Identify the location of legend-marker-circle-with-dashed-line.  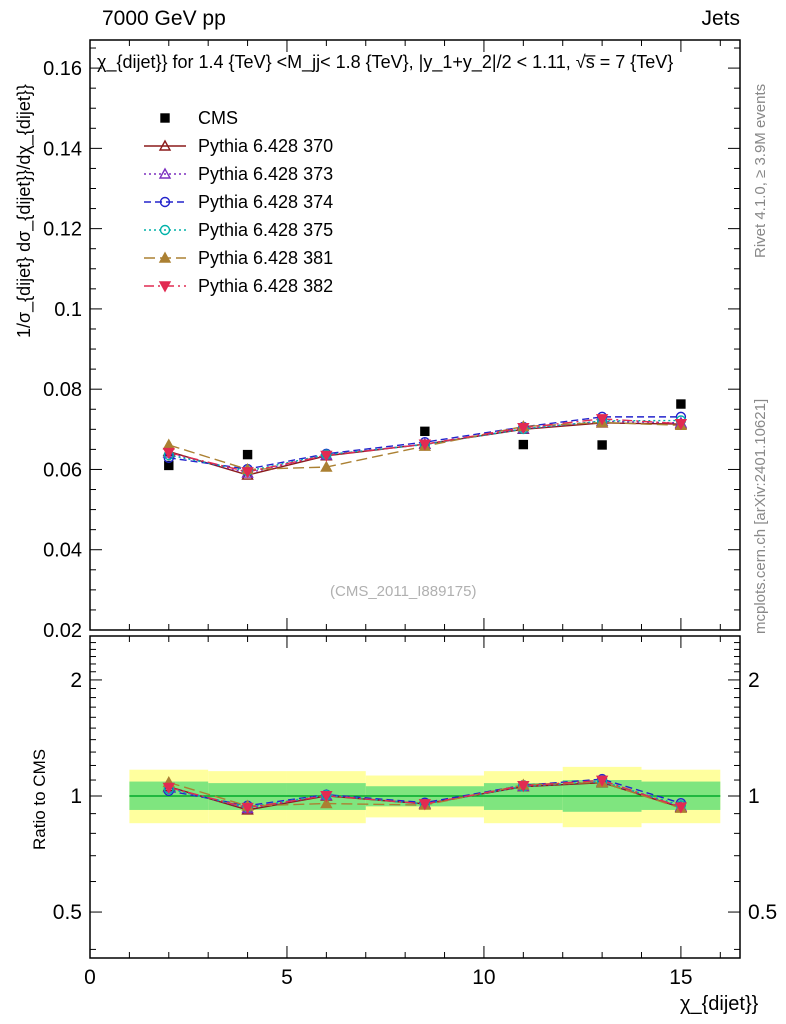
(165, 202).